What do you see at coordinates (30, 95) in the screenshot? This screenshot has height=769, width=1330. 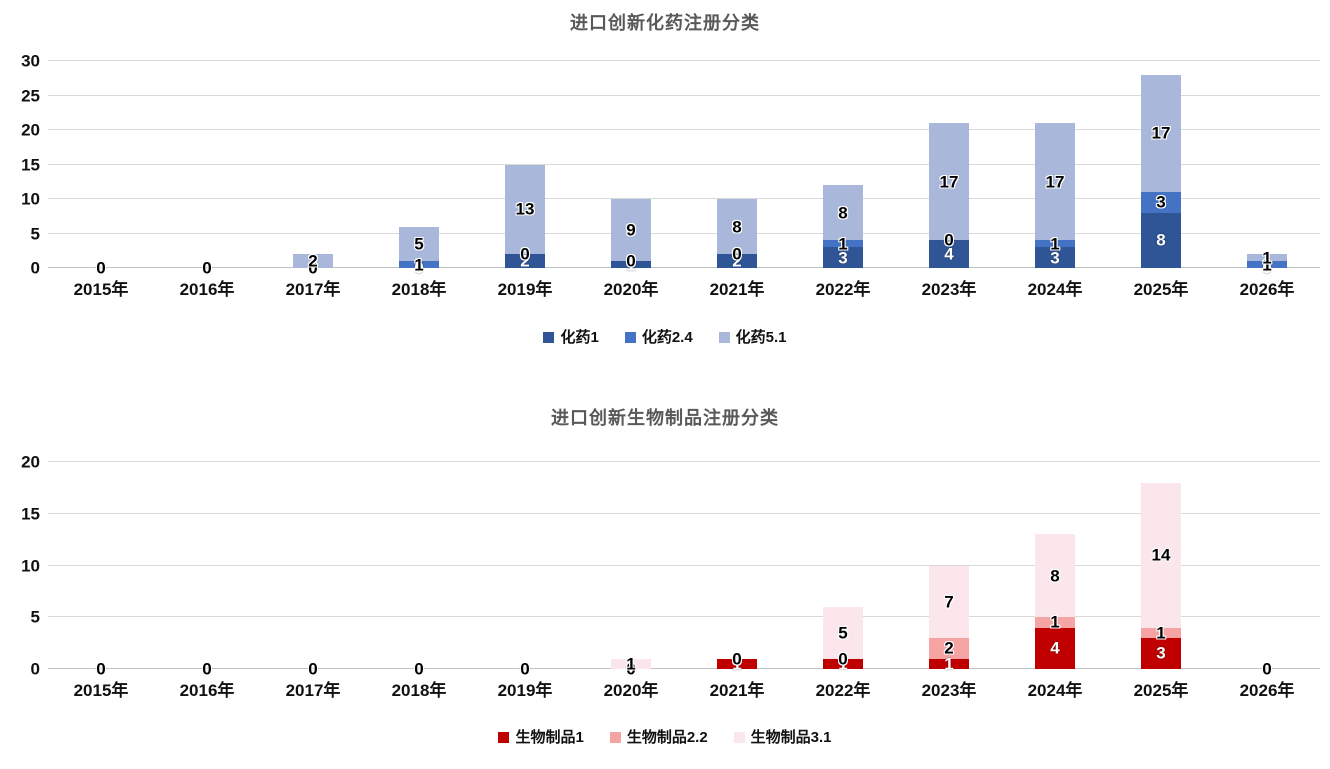 I see `y-axis-tick-label: 25` at bounding box center [30, 95].